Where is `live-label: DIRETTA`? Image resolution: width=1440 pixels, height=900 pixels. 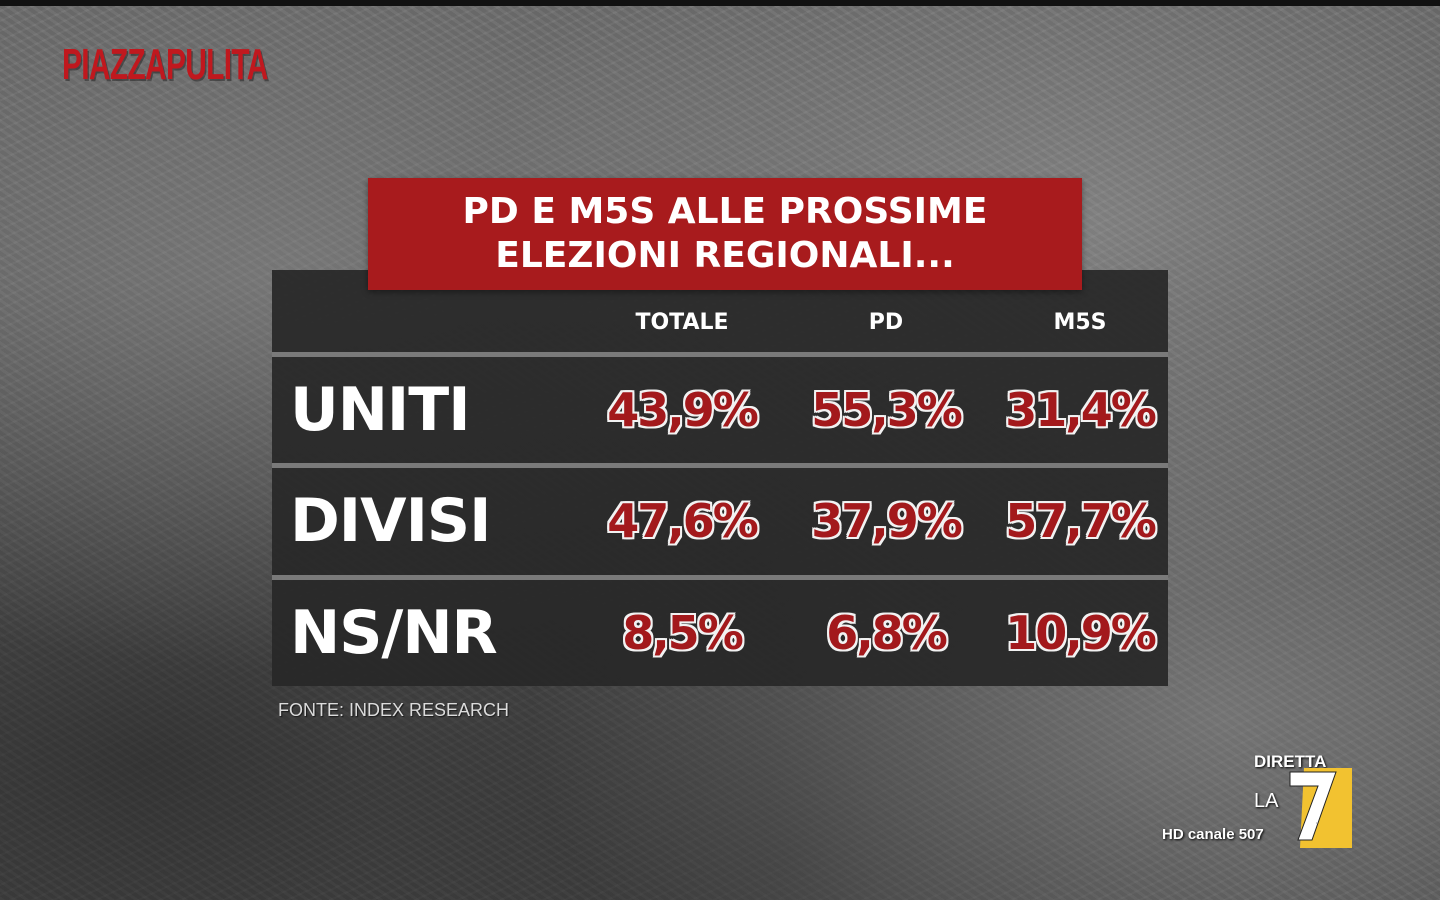
live-label: DIRETTA is located at coordinates (1290, 761).